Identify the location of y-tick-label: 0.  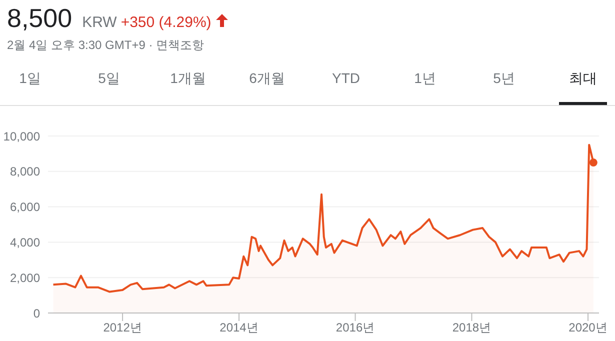
(36, 313).